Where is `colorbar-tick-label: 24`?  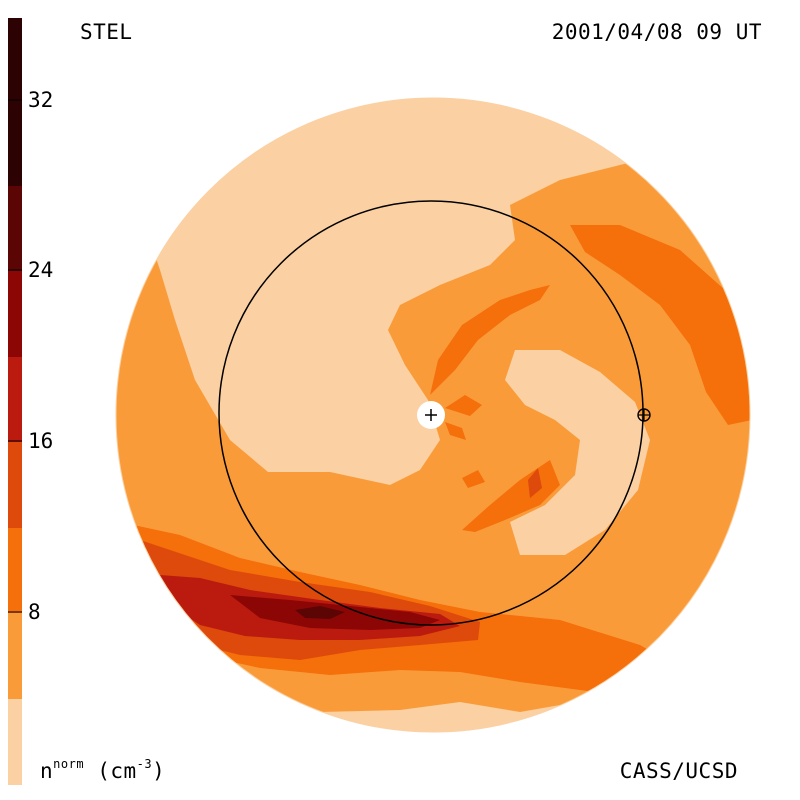 colorbar-tick-label: 24 is located at coordinates (40, 270).